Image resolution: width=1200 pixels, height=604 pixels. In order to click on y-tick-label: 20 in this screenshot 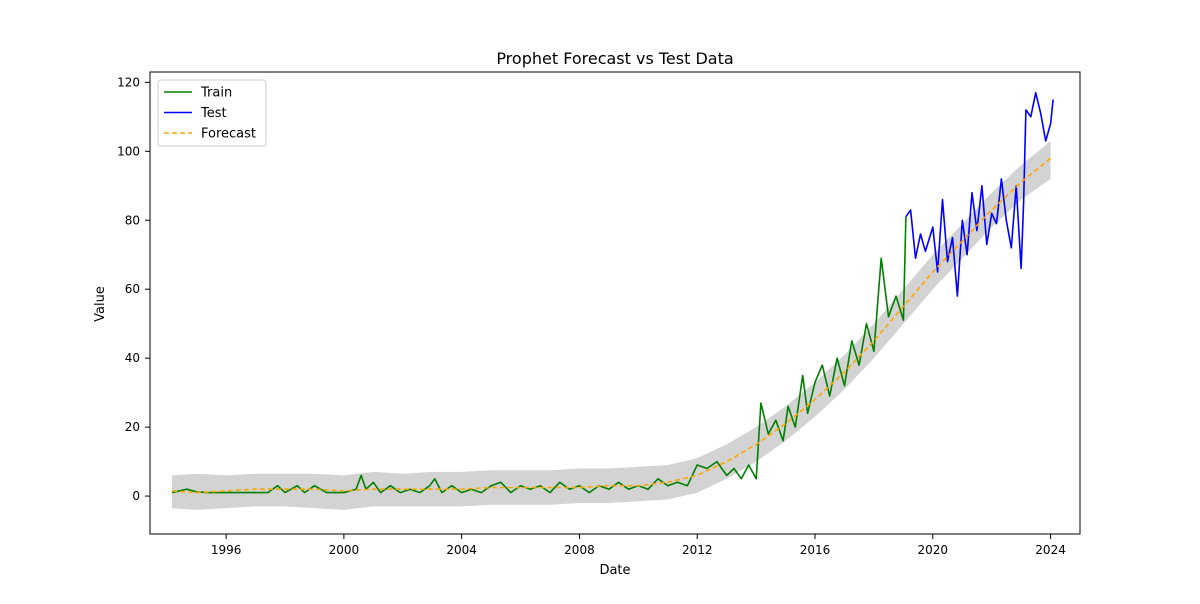, I will do `click(132, 427)`.